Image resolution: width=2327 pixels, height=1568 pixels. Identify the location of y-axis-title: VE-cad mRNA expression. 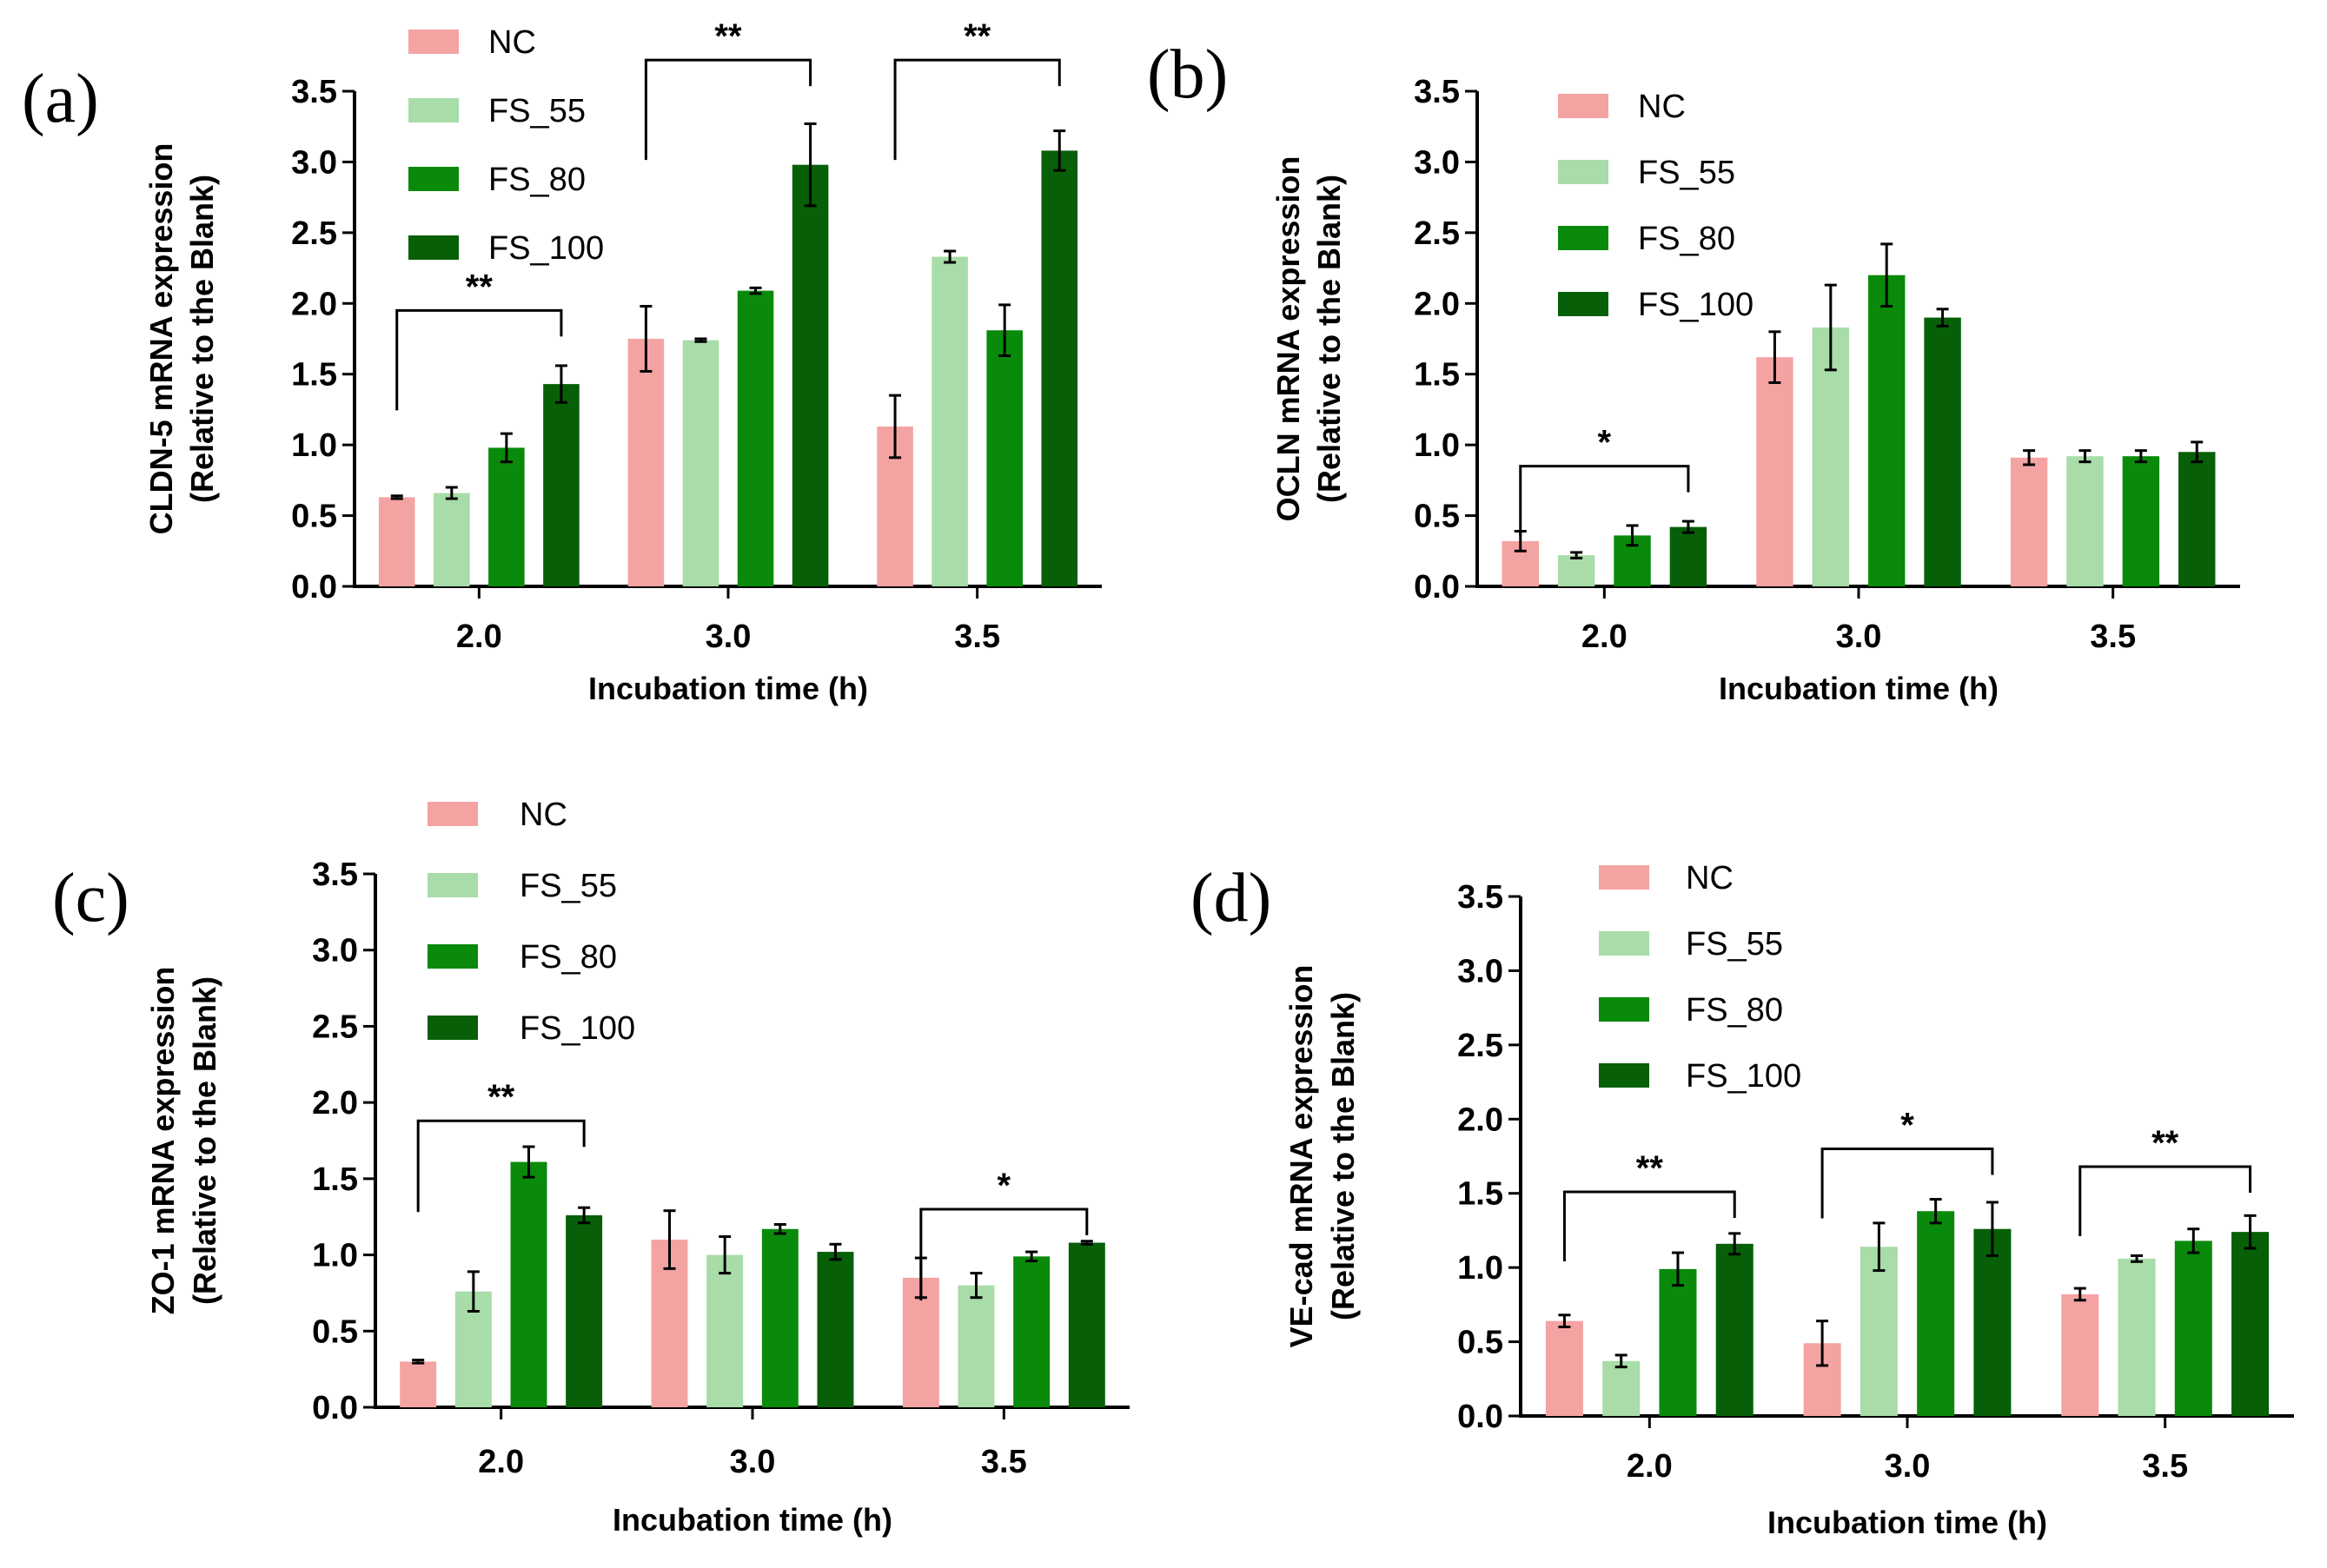
(1301, 1156).